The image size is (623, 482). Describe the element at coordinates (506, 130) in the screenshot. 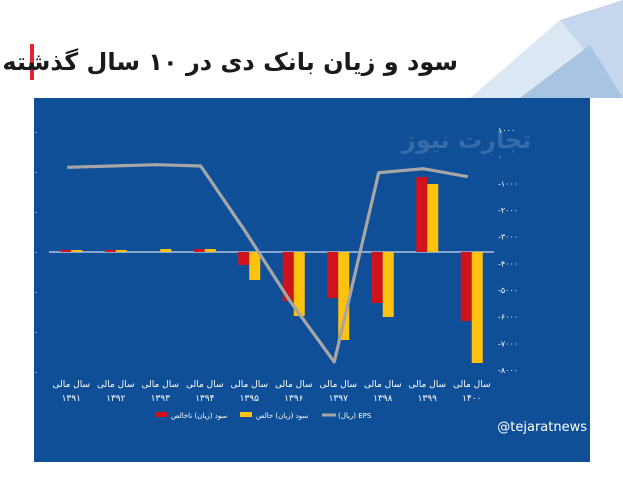

I see `right-axis-tick-label: ۱۰۰۰` at that location.